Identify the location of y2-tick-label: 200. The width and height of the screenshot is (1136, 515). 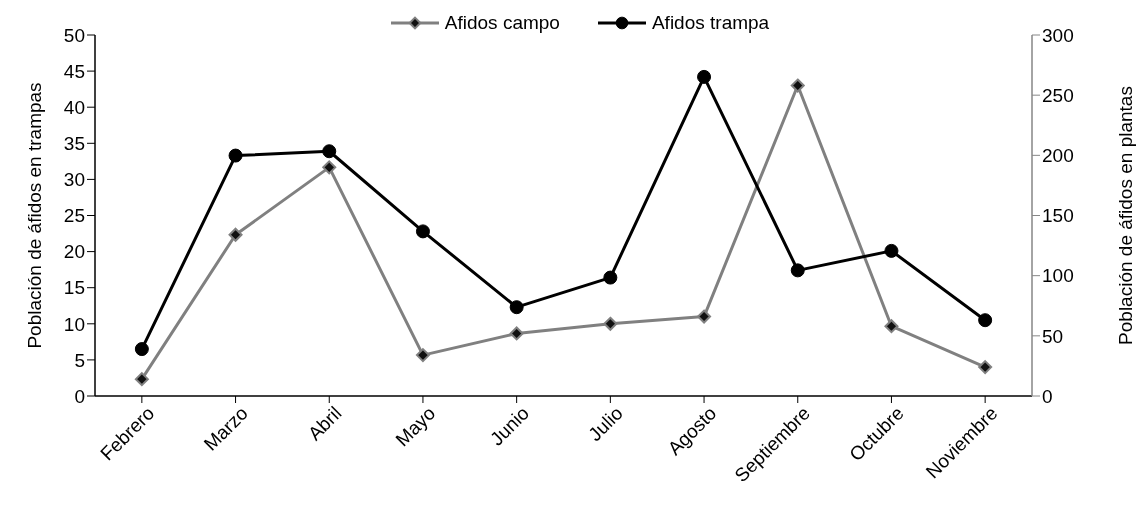
(1058, 156).